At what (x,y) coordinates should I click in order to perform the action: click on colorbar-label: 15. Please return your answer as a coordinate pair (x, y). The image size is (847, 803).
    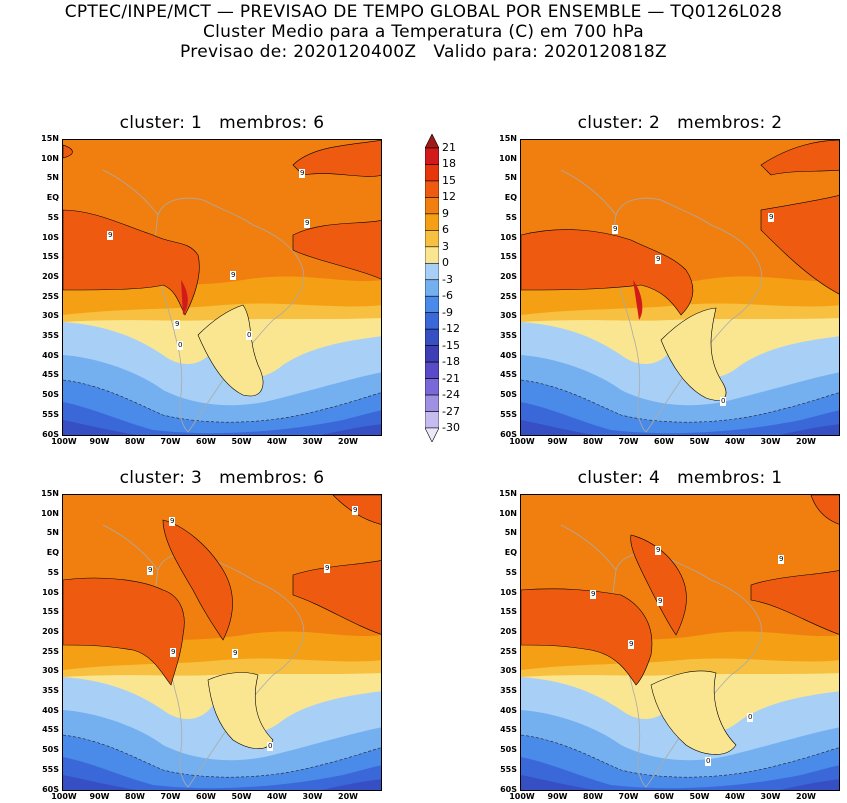
    Looking at the image, I should click on (449, 180).